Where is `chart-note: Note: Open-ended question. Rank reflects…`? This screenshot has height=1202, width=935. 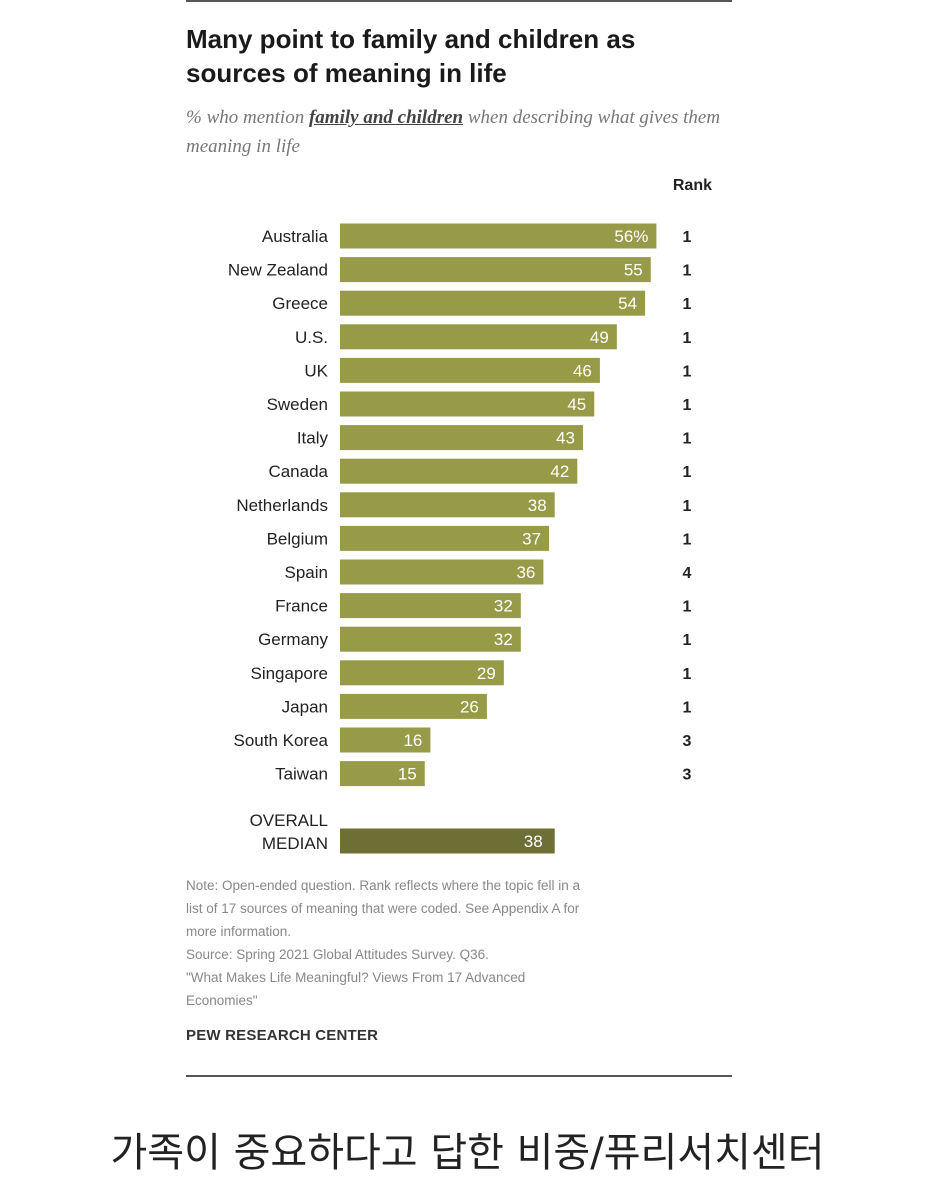
chart-note: Note: Open-ended question. Rank reflects… is located at coordinates (456, 943).